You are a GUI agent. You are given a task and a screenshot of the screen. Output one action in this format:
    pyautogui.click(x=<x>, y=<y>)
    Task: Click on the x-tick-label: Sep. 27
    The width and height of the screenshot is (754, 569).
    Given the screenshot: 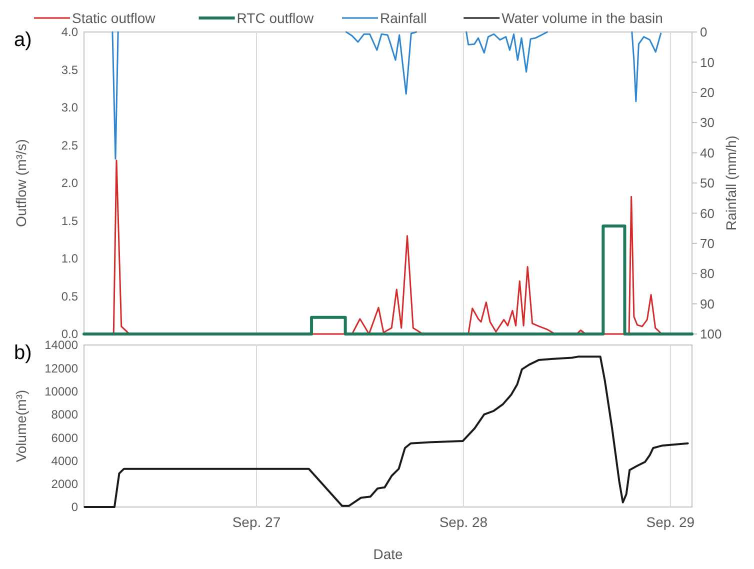 What is the action you would take?
    pyautogui.click(x=256, y=522)
    